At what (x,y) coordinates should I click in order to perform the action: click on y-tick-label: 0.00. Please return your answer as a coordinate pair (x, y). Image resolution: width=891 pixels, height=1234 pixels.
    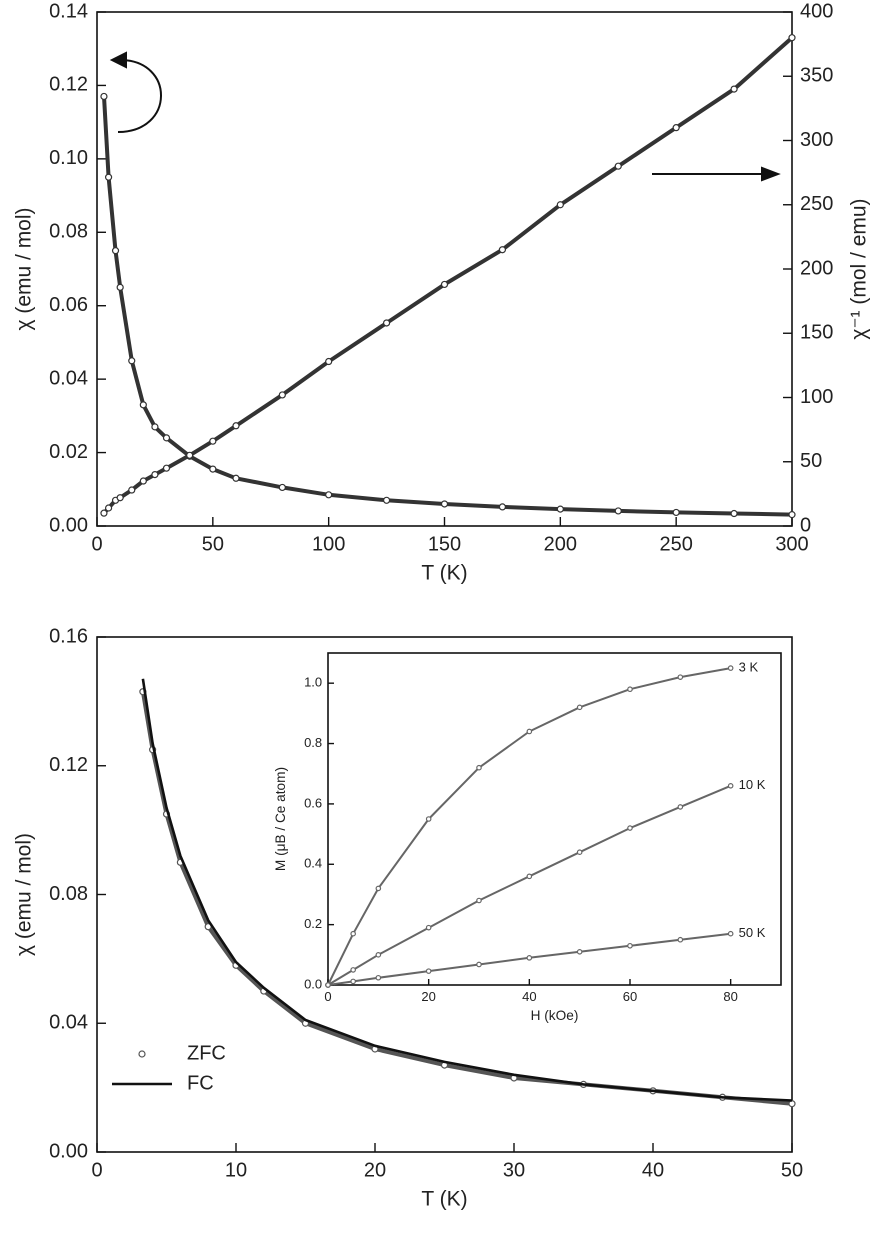
    Looking at the image, I should click on (68, 1151).